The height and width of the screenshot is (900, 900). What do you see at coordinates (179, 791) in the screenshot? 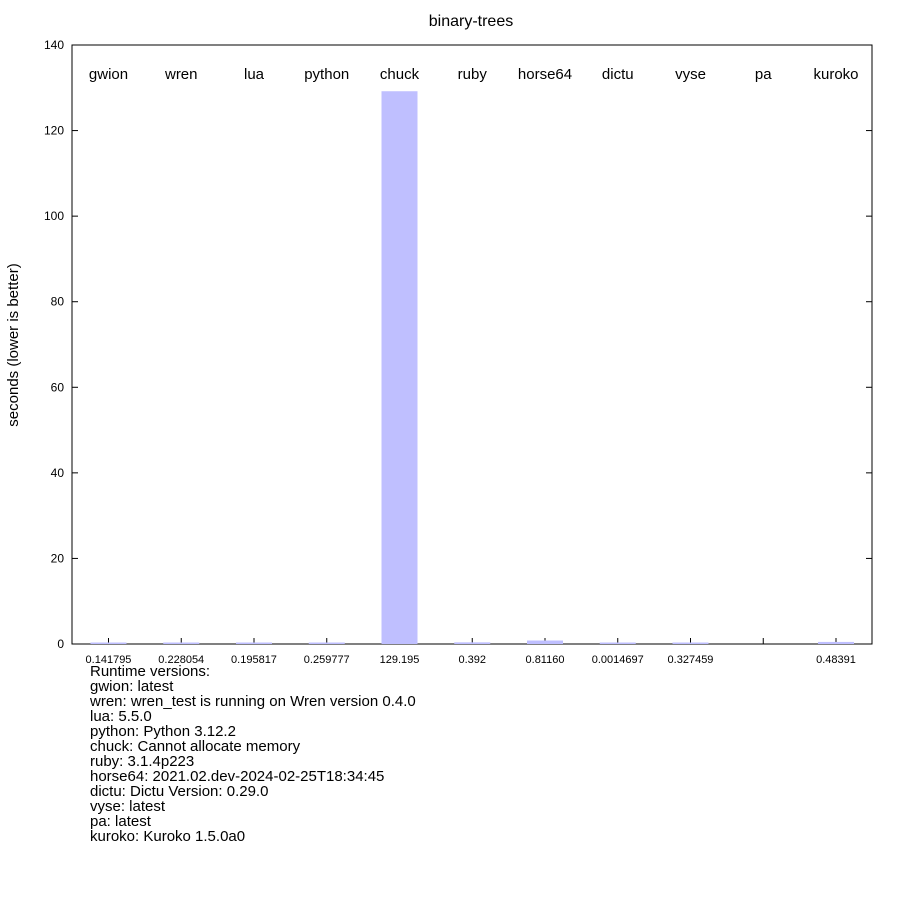
I see `runtime-version-line: dictu: Dictu Version: 0.29.0` at bounding box center [179, 791].